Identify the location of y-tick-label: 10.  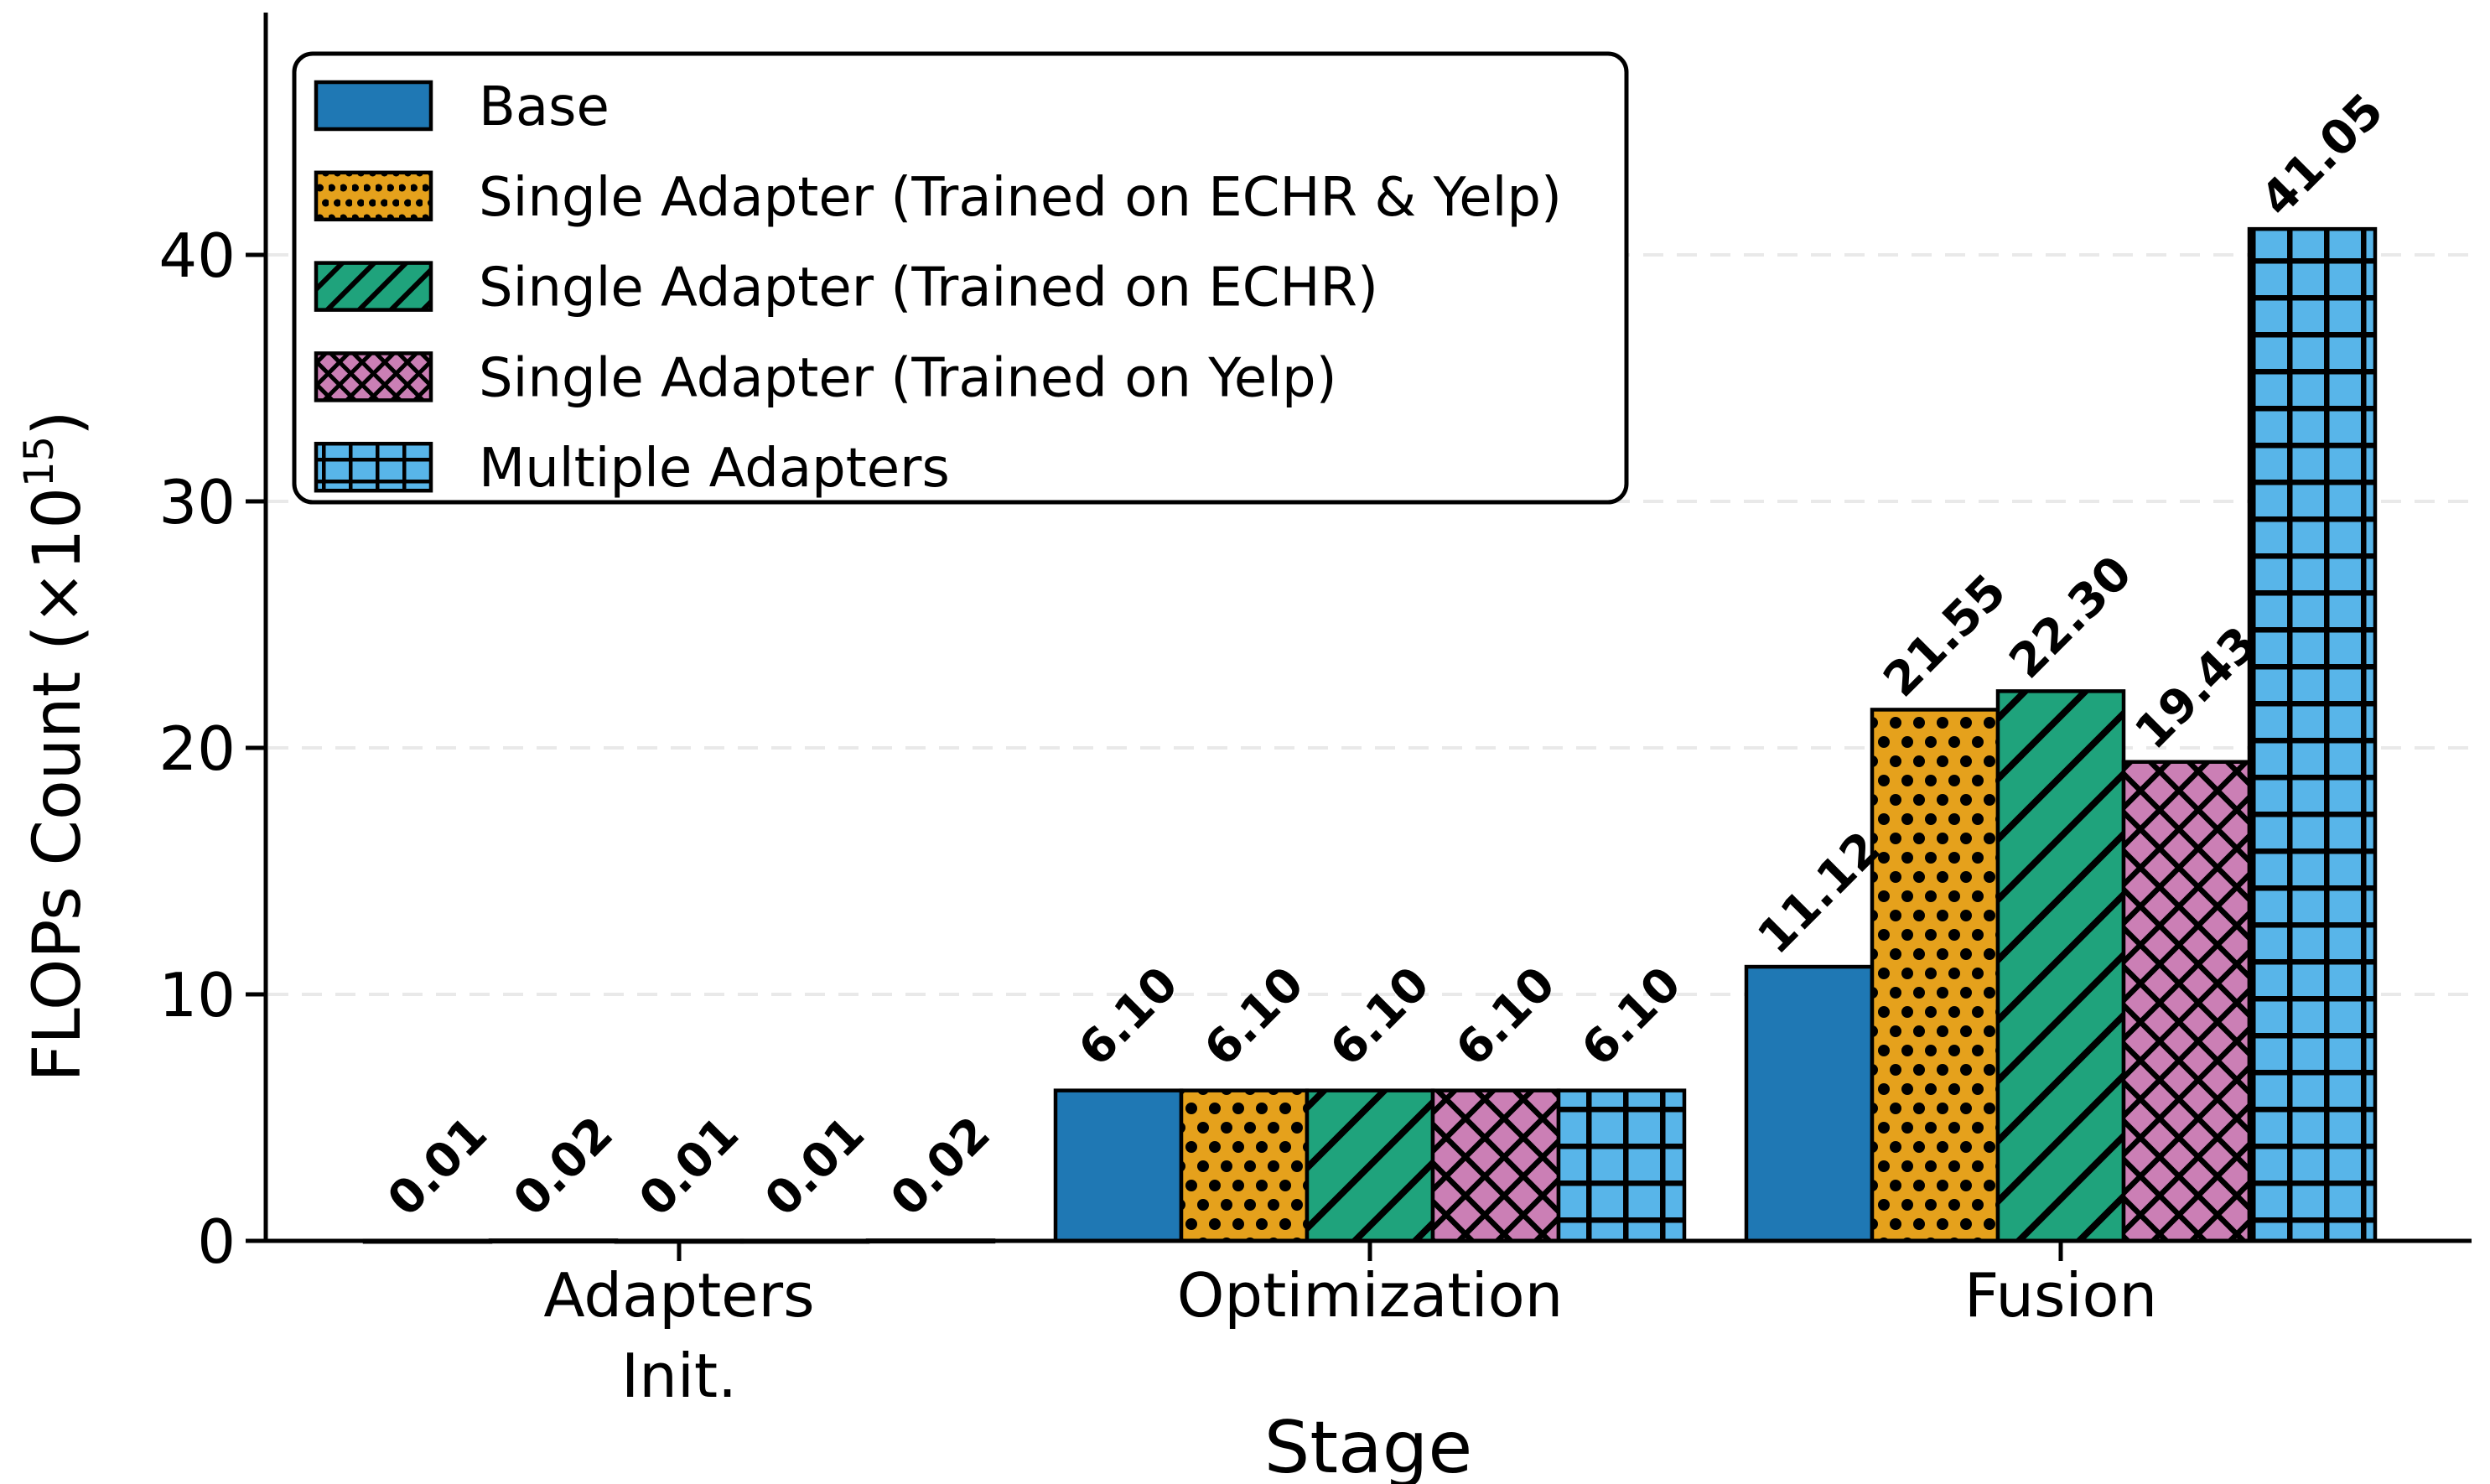
(197, 995).